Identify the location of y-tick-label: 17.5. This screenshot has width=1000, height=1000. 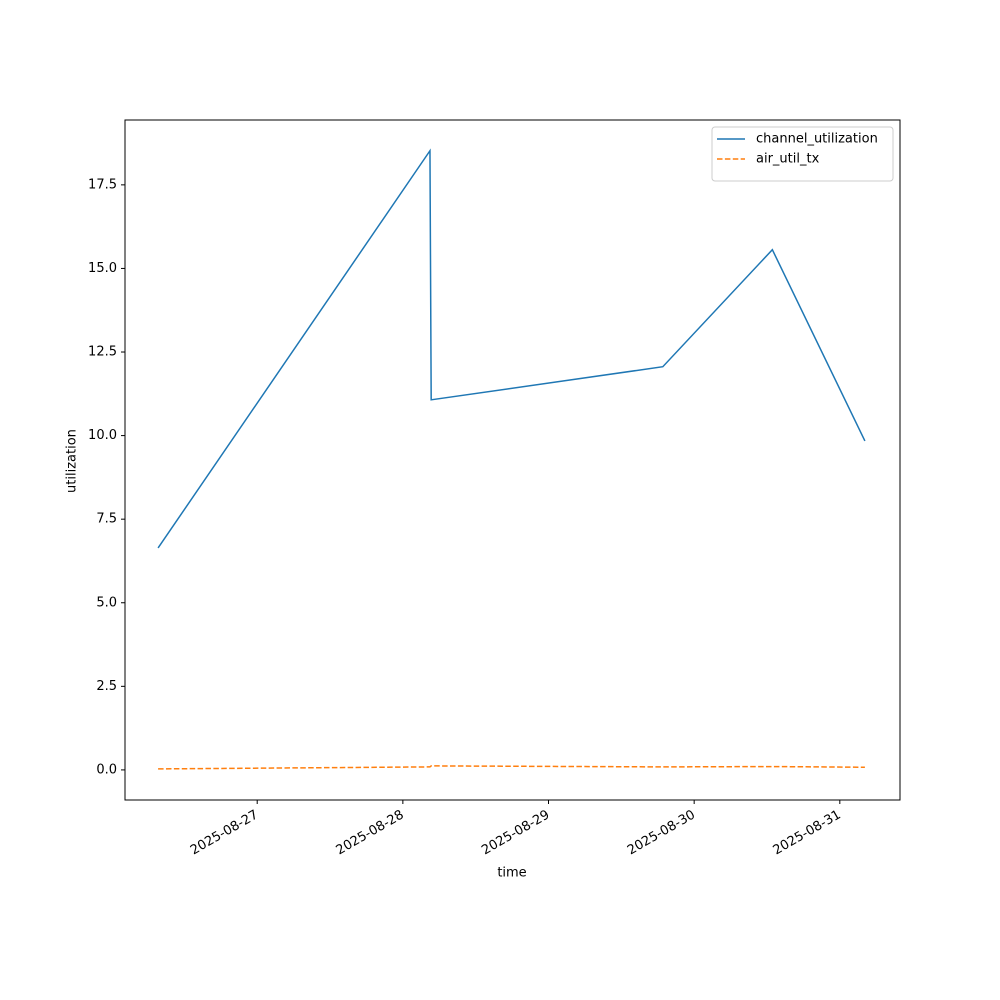
(102, 184).